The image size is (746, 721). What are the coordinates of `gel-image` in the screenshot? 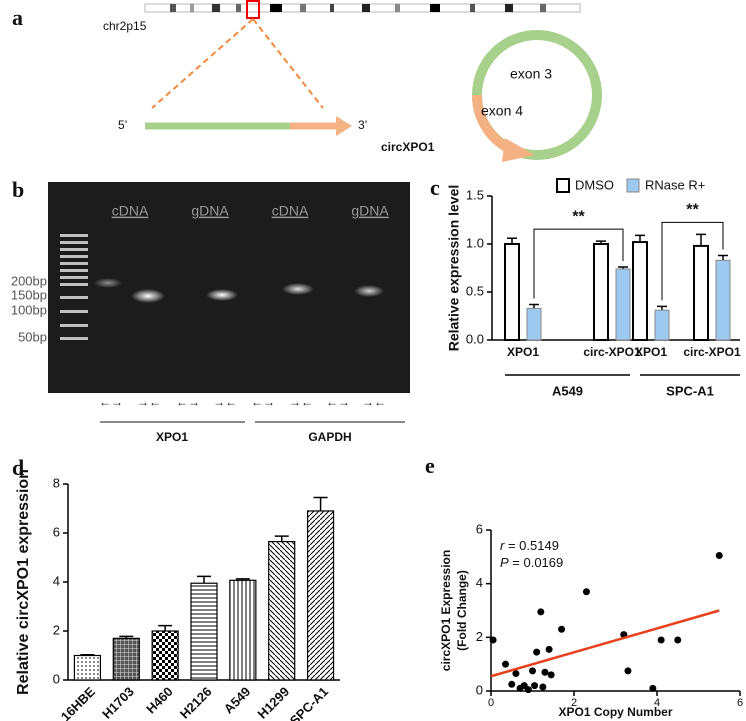 It's located at (229, 287).